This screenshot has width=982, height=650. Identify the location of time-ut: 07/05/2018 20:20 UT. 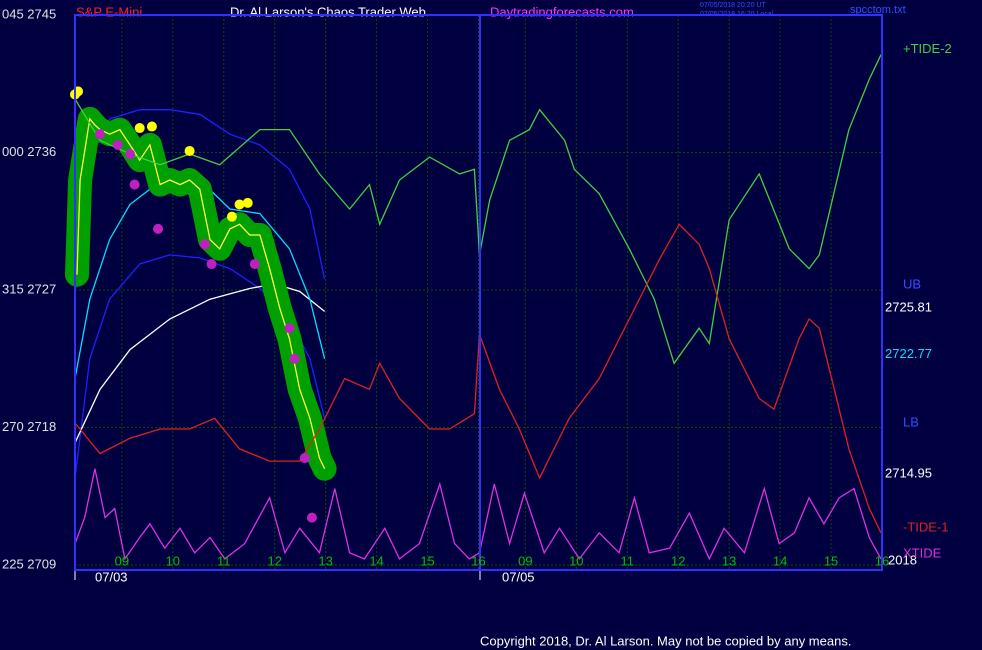
(733, 5).